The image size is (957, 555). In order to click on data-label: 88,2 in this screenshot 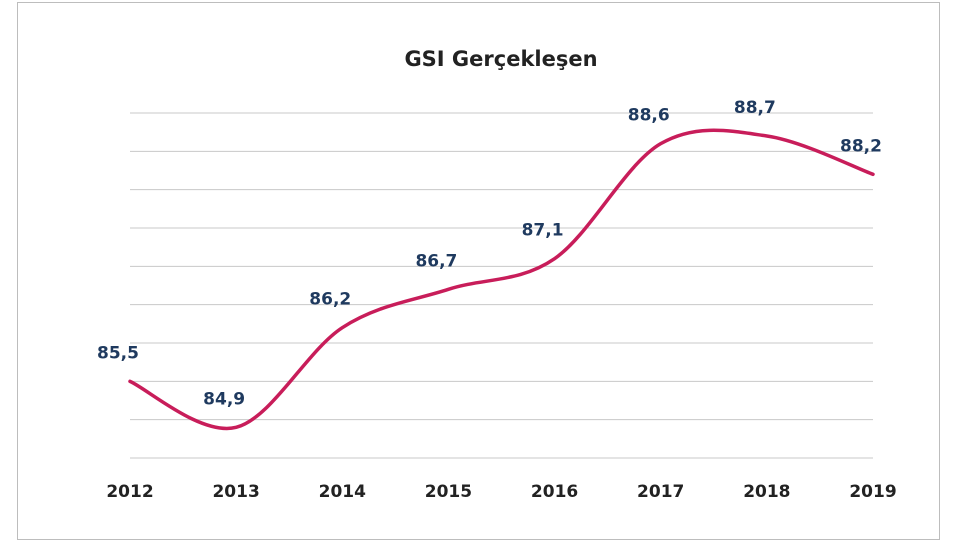, I will do `click(861, 146)`.